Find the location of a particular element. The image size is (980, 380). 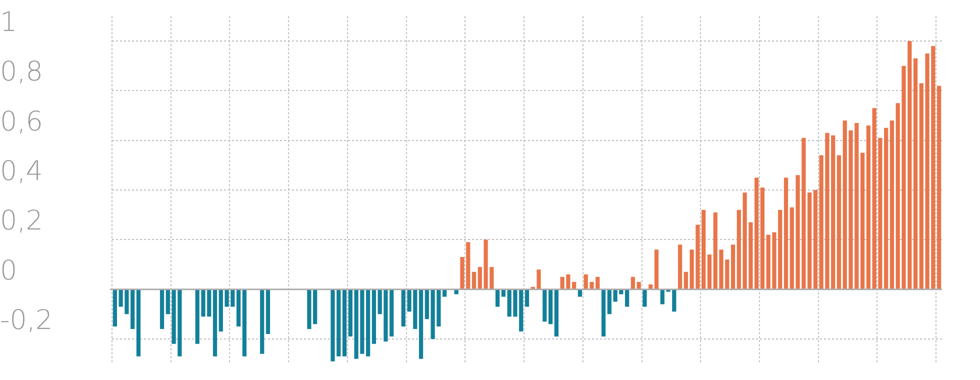

y-tick-label: 0,8 is located at coordinates (21, 72).